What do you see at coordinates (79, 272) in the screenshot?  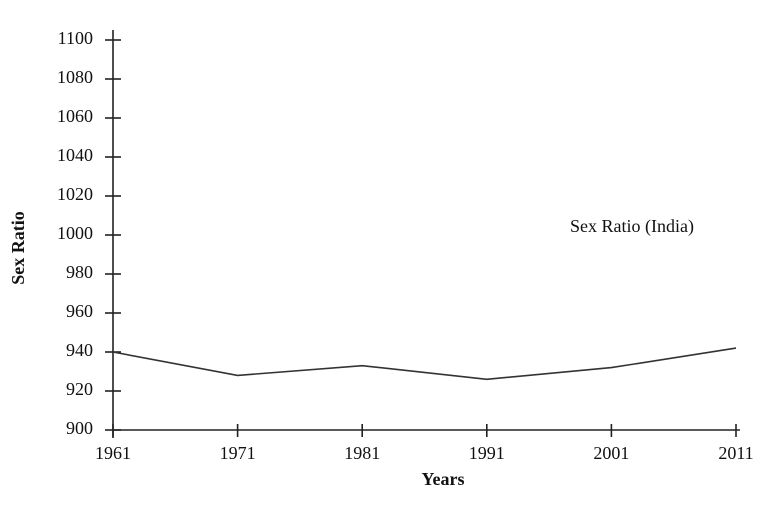 I see `y-tick-label: 980` at bounding box center [79, 272].